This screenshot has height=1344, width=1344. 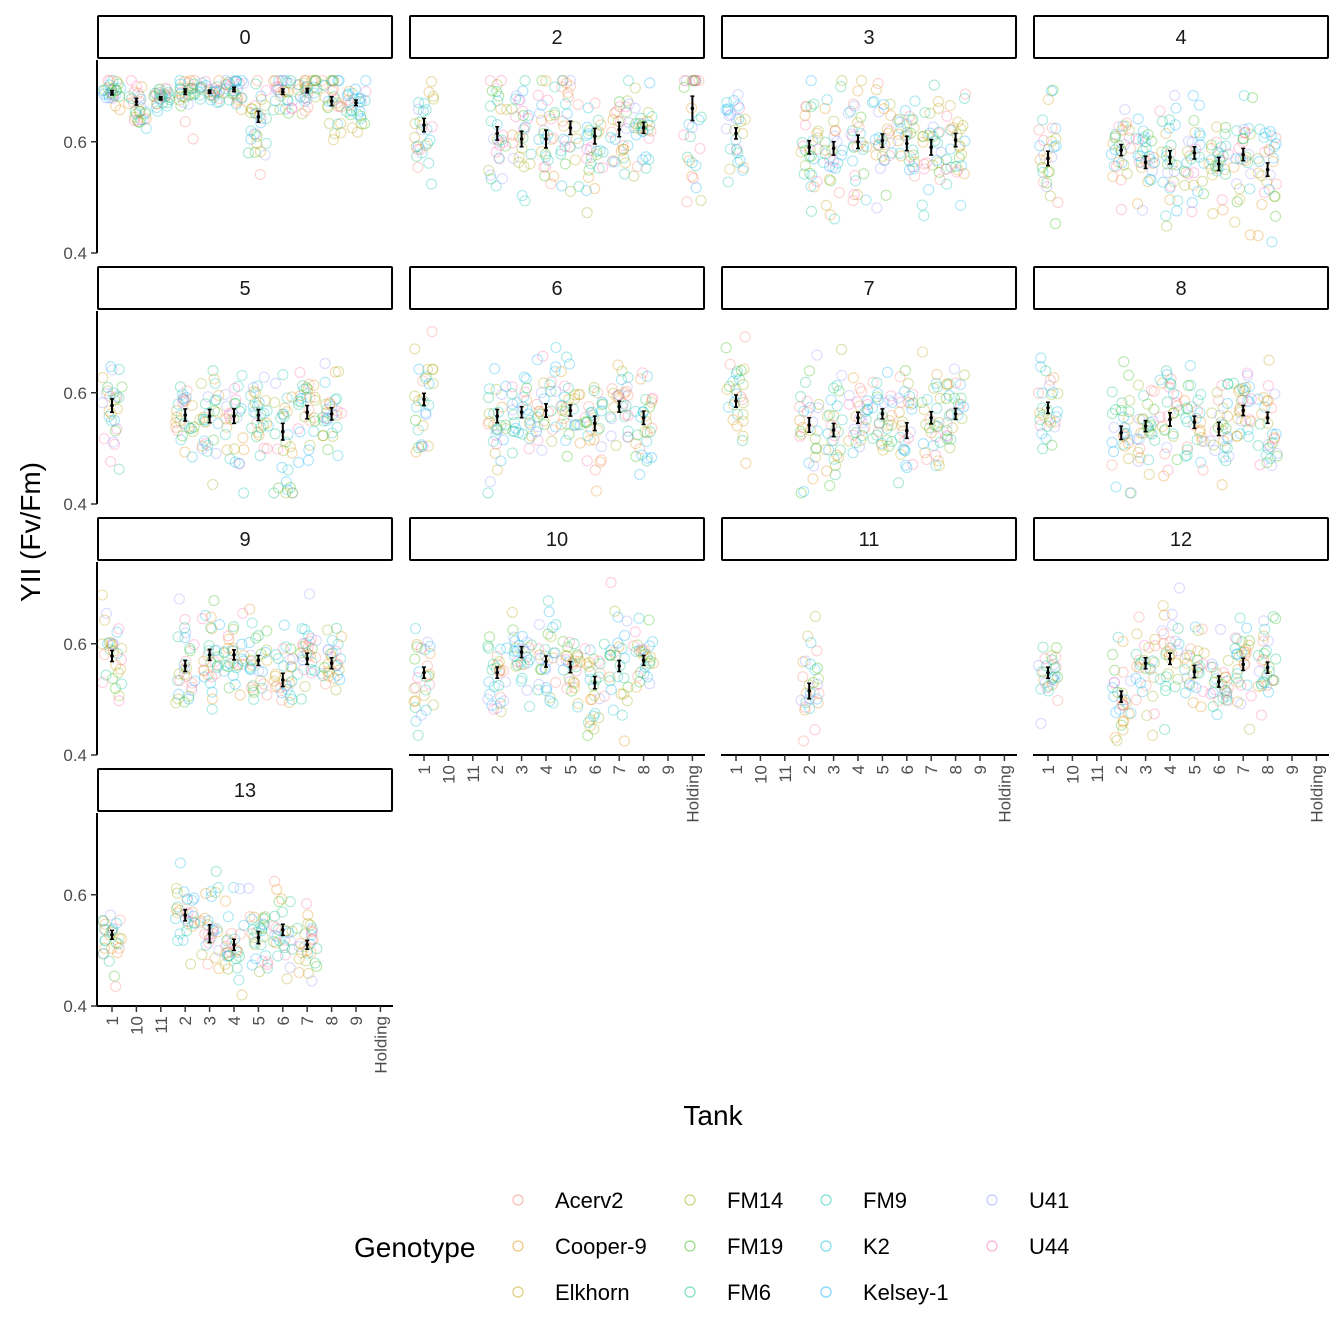 I want to click on x-tick-label: Holding, so click(x=1004, y=794).